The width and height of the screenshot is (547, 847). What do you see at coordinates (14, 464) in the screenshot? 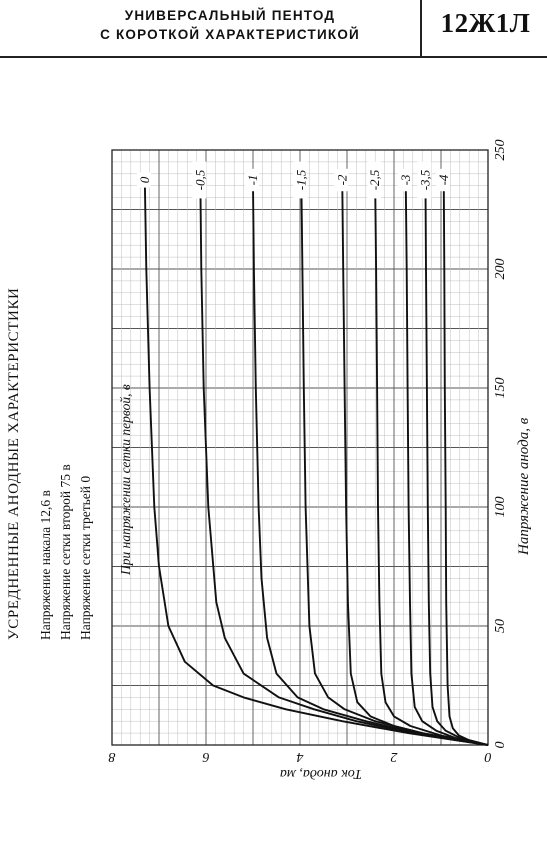
I see `notes-heading: УСРЕДНЕННЫЕ АНОДНЫЕ ХАРАКТЕРИСТИКИ` at bounding box center [14, 464].